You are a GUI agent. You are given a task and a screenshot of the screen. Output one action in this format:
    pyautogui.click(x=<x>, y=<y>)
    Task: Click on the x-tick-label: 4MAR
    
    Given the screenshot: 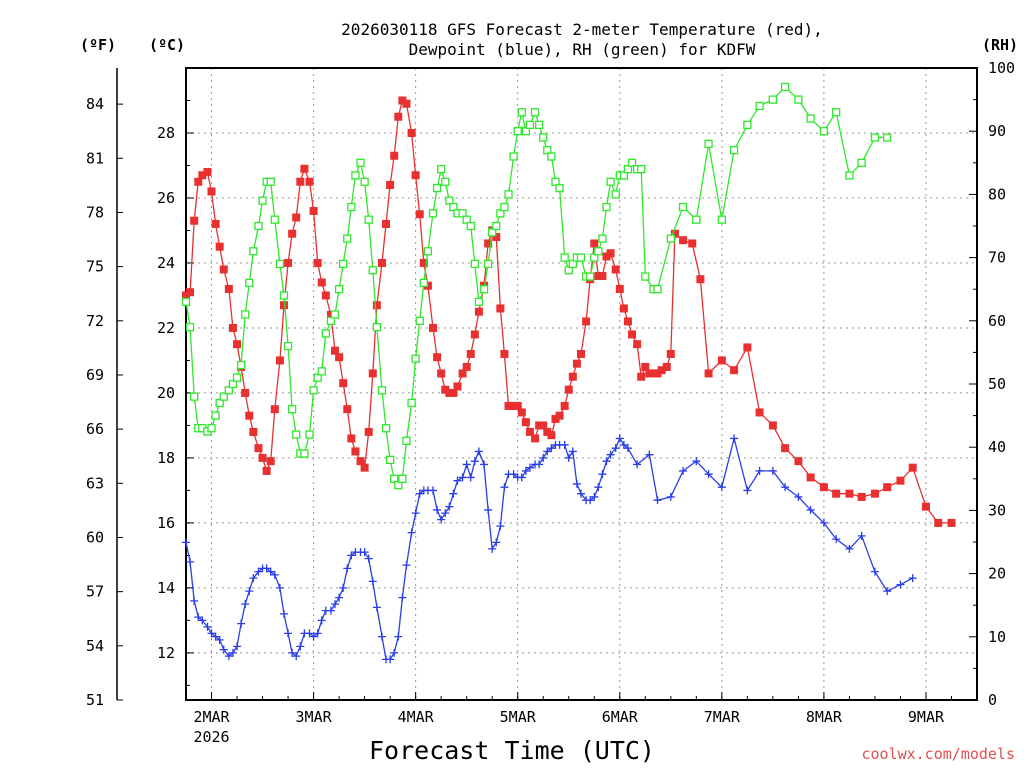 What is the action you would take?
    pyautogui.click(x=416, y=717)
    